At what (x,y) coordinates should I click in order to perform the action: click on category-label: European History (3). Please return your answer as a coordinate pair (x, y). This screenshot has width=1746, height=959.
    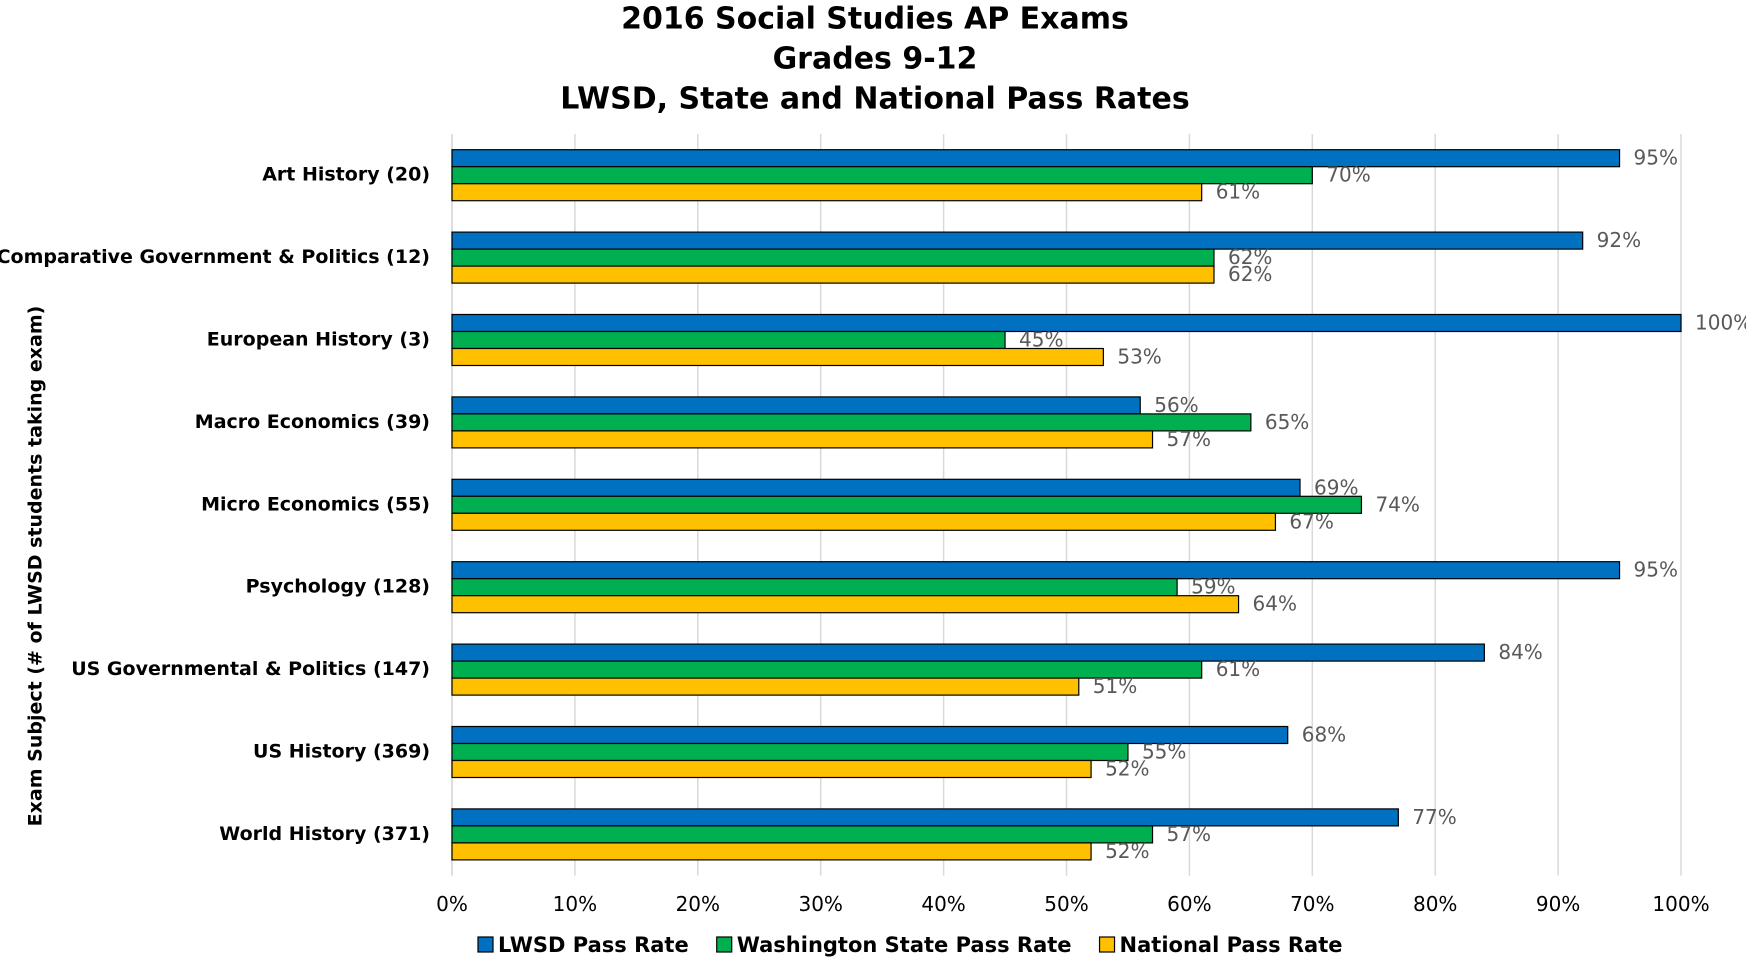
    Looking at the image, I should click on (318, 340).